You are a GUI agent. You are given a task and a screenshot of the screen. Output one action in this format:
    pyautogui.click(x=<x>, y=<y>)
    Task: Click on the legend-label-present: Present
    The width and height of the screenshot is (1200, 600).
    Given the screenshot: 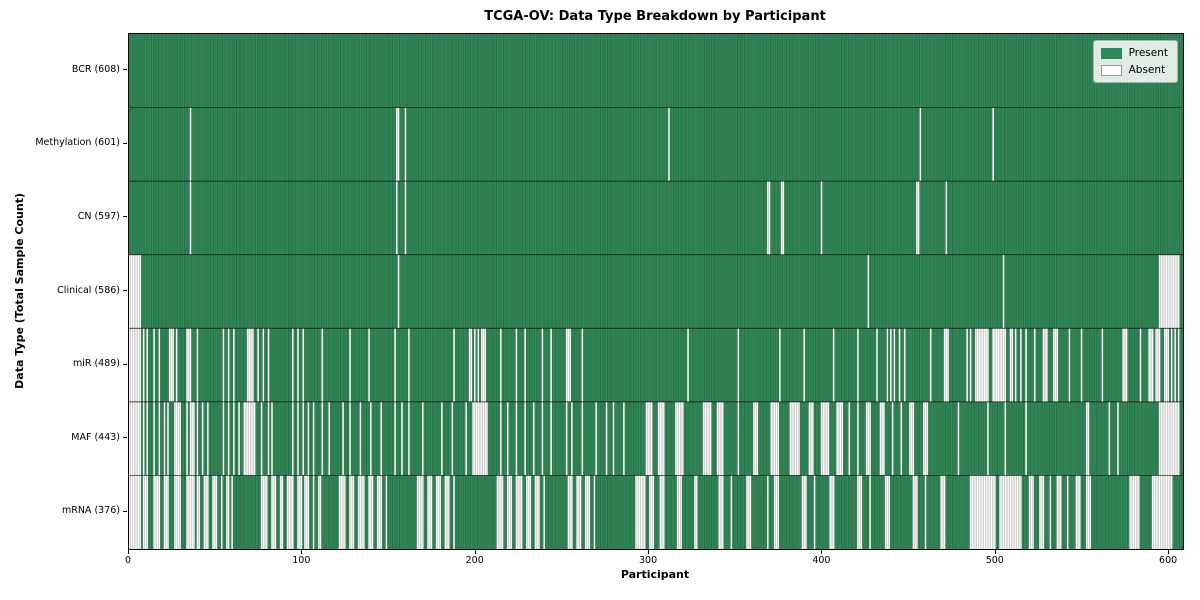 What is the action you would take?
    pyautogui.click(x=1148, y=53)
    